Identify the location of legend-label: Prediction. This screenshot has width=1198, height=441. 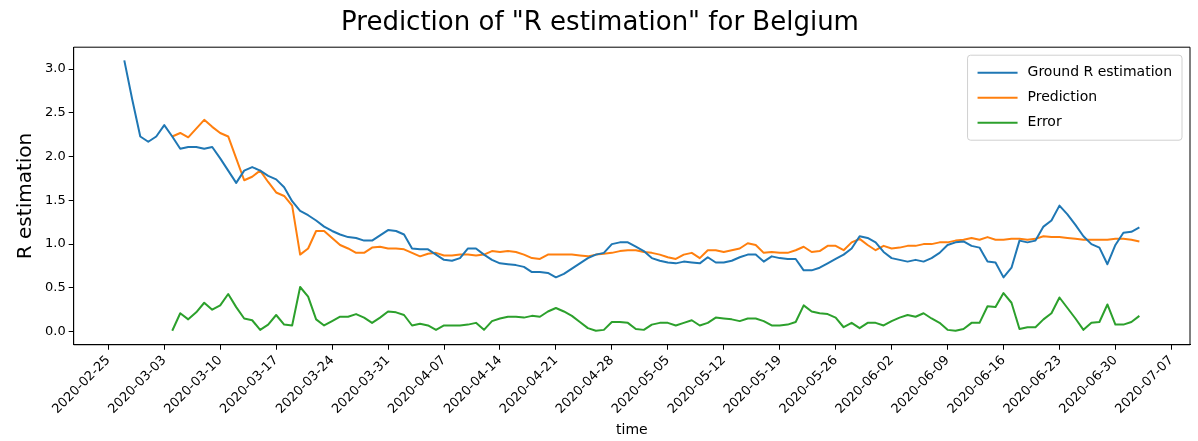
(1062, 96).